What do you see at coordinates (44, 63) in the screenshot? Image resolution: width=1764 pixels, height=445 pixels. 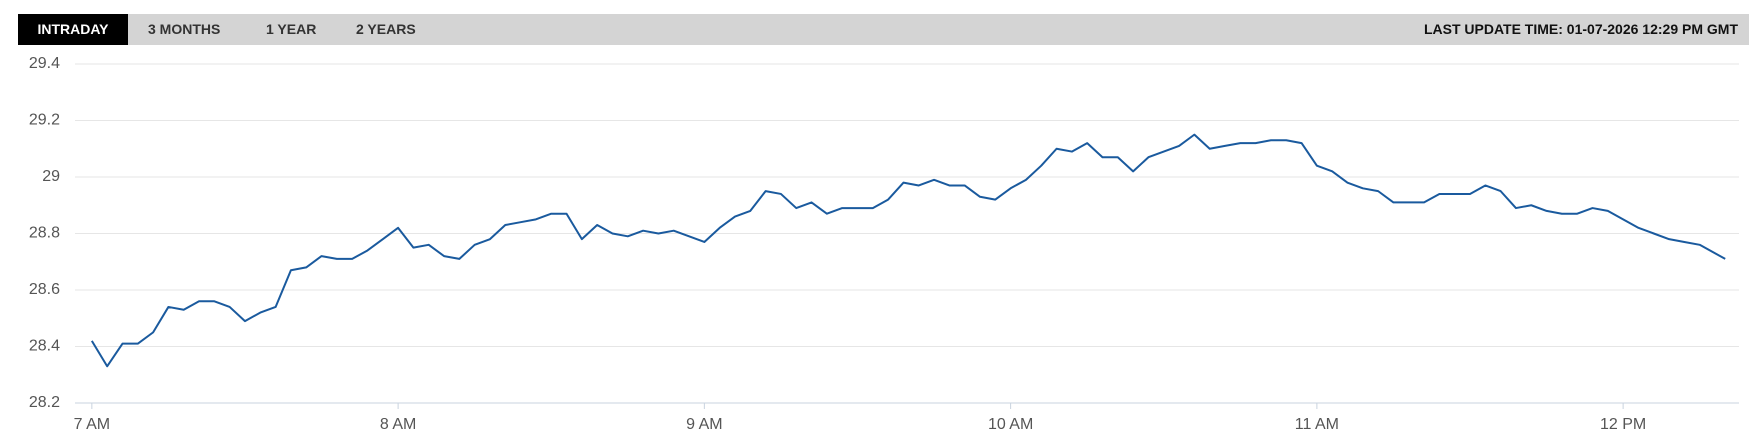 I see `y-tick-label: 29.4` at bounding box center [44, 63].